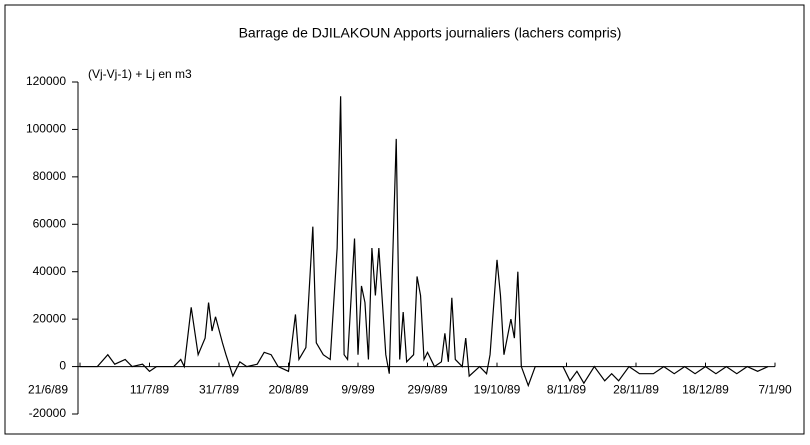 This screenshot has height=445, width=810. I want to click on y-axis-label: (Vj-Vj-1) + Lj en m3, so click(140, 74).